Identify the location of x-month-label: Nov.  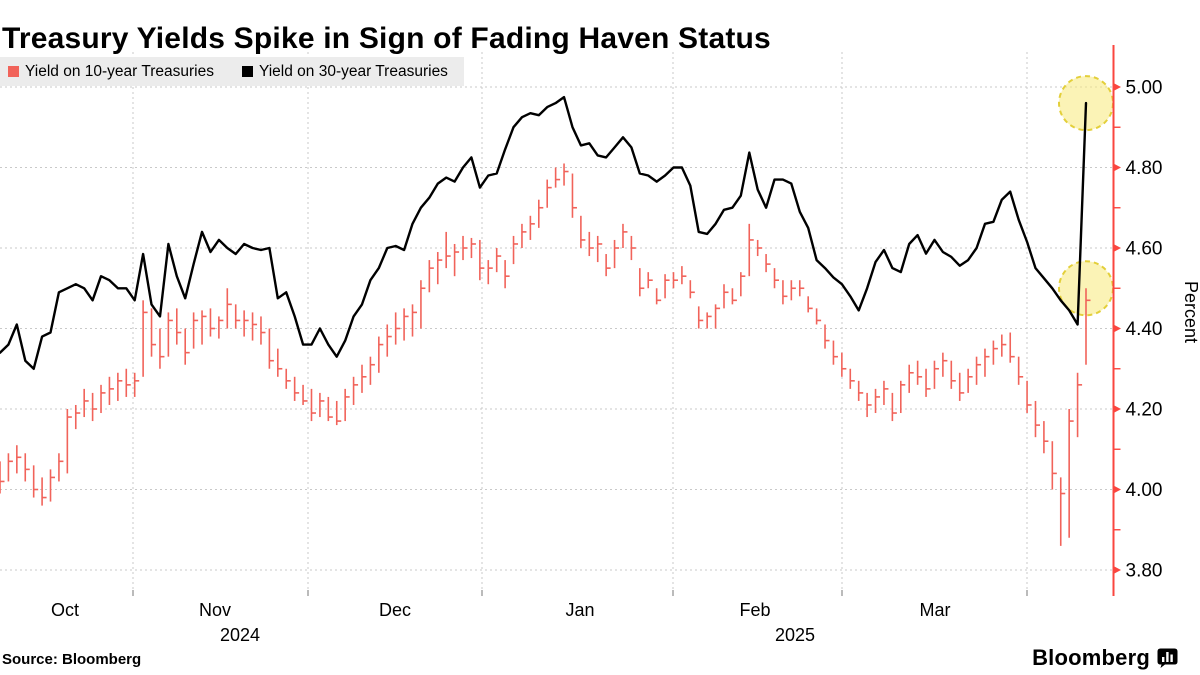
(215, 610).